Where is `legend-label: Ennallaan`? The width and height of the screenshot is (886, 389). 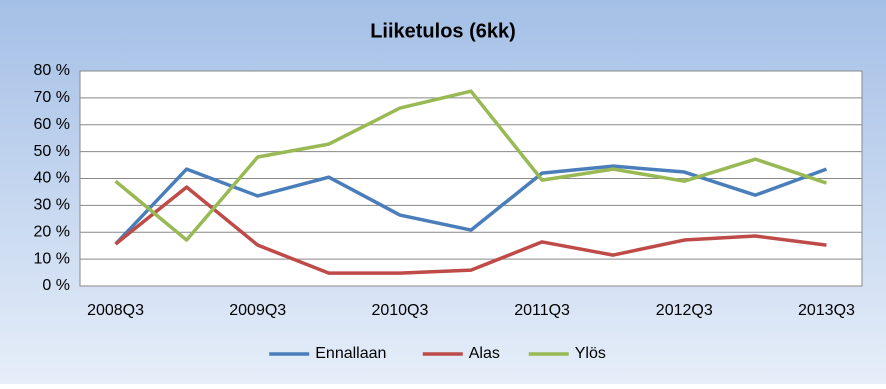
legend-label: Ennallaan is located at coordinates (350, 353).